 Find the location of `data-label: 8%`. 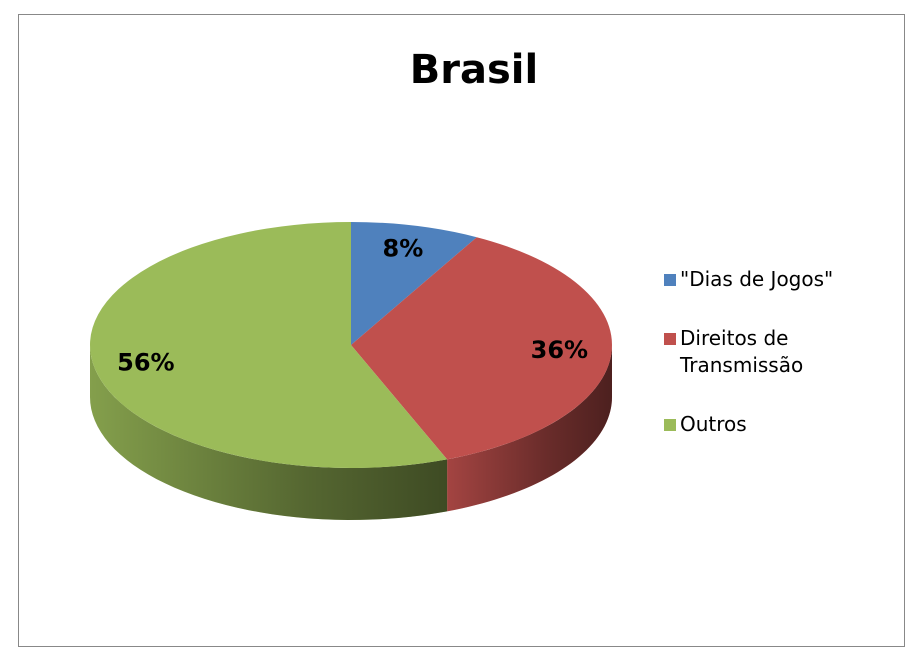

data-label: 8% is located at coordinates (403, 249).